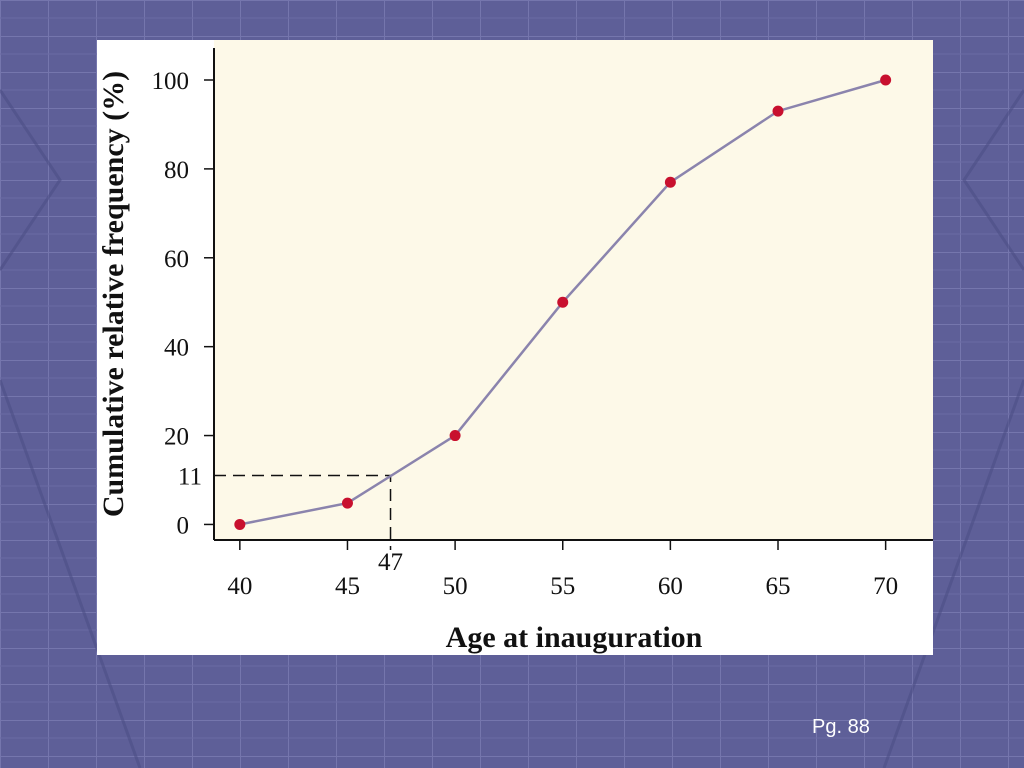 The height and width of the screenshot is (768, 1024). I want to click on y-tick-label: 80, so click(176, 170).